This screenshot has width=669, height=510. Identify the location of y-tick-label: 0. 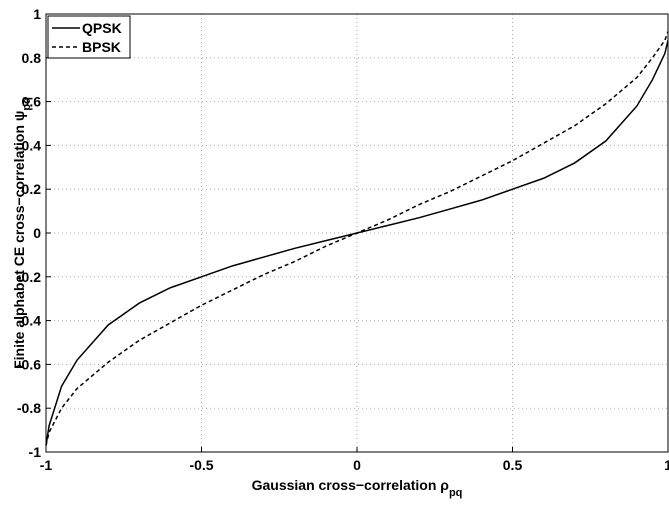
(37, 233).